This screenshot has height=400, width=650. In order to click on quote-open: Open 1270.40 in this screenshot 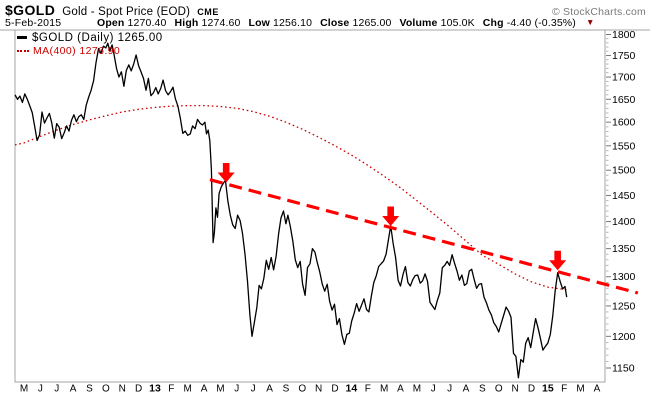, I will do `click(132, 22)`.